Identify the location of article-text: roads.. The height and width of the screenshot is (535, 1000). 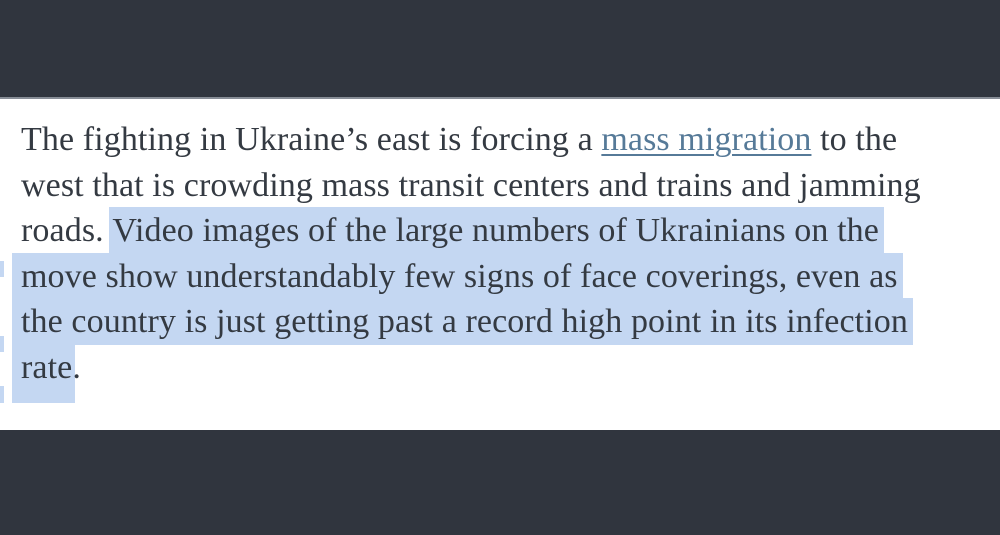
(67, 230).